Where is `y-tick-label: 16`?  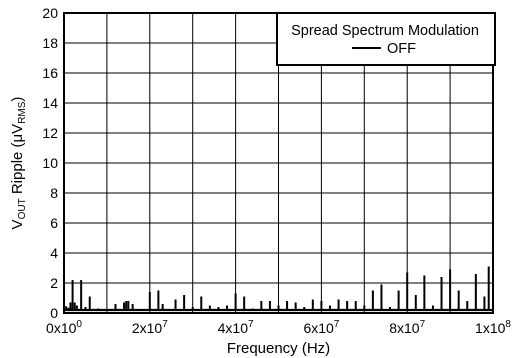 y-tick-label: 16 is located at coordinates (50, 73).